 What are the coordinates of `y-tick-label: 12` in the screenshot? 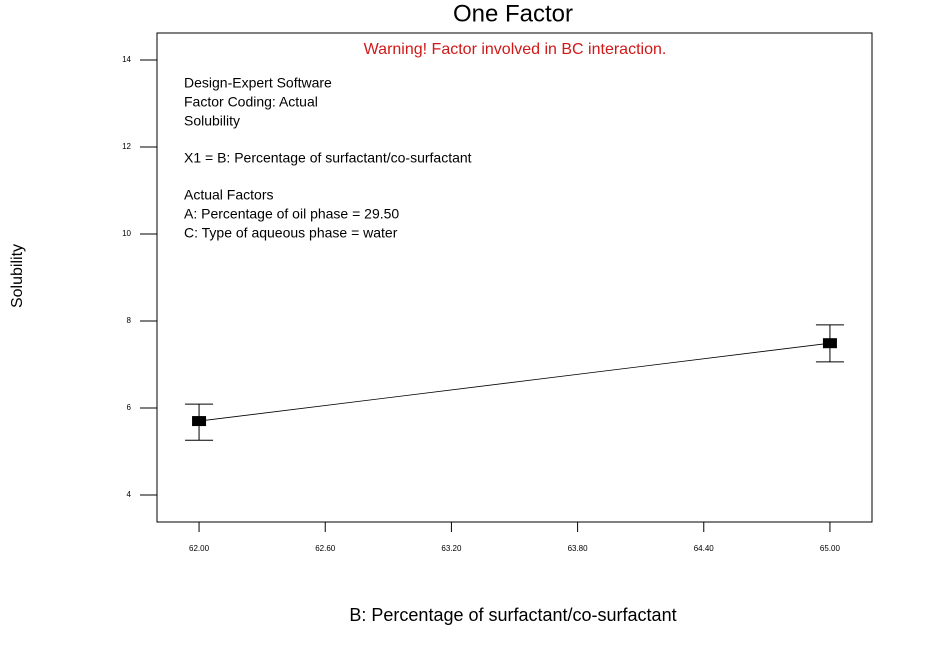 It's located at (126, 146).